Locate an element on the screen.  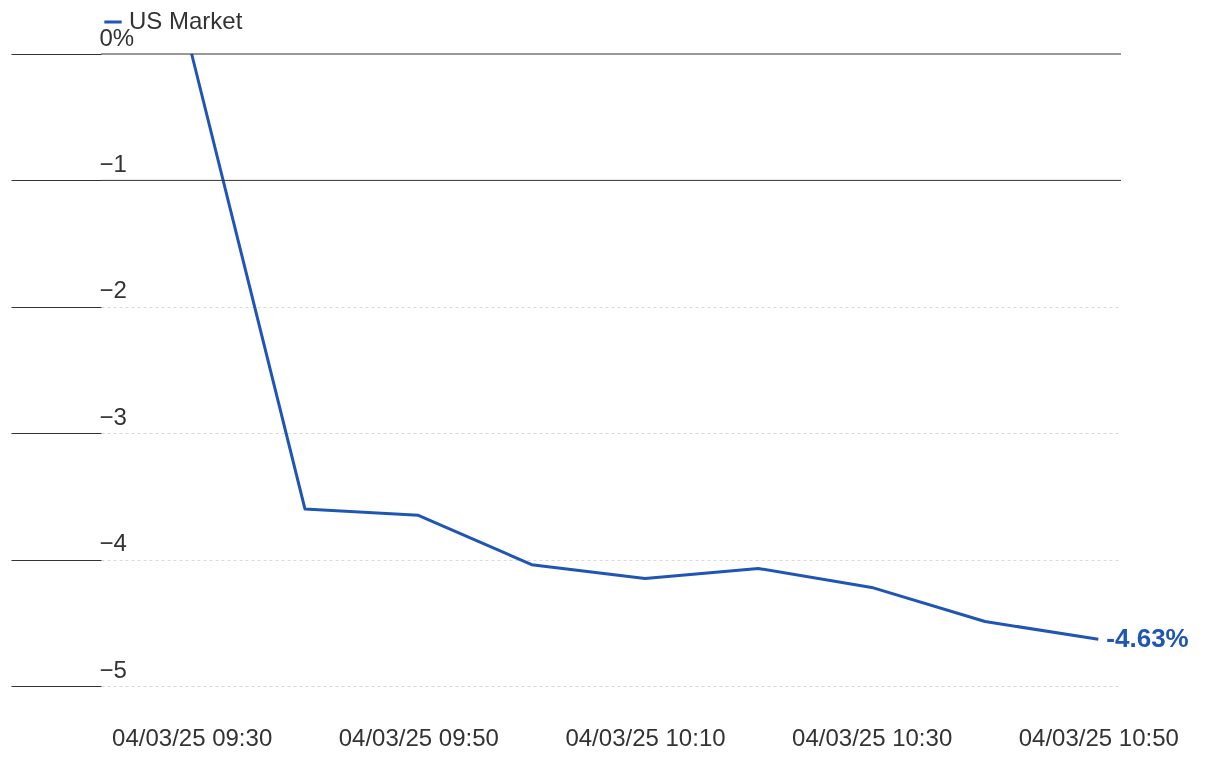
annotation: -4.63% is located at coordinates (1147, 638).